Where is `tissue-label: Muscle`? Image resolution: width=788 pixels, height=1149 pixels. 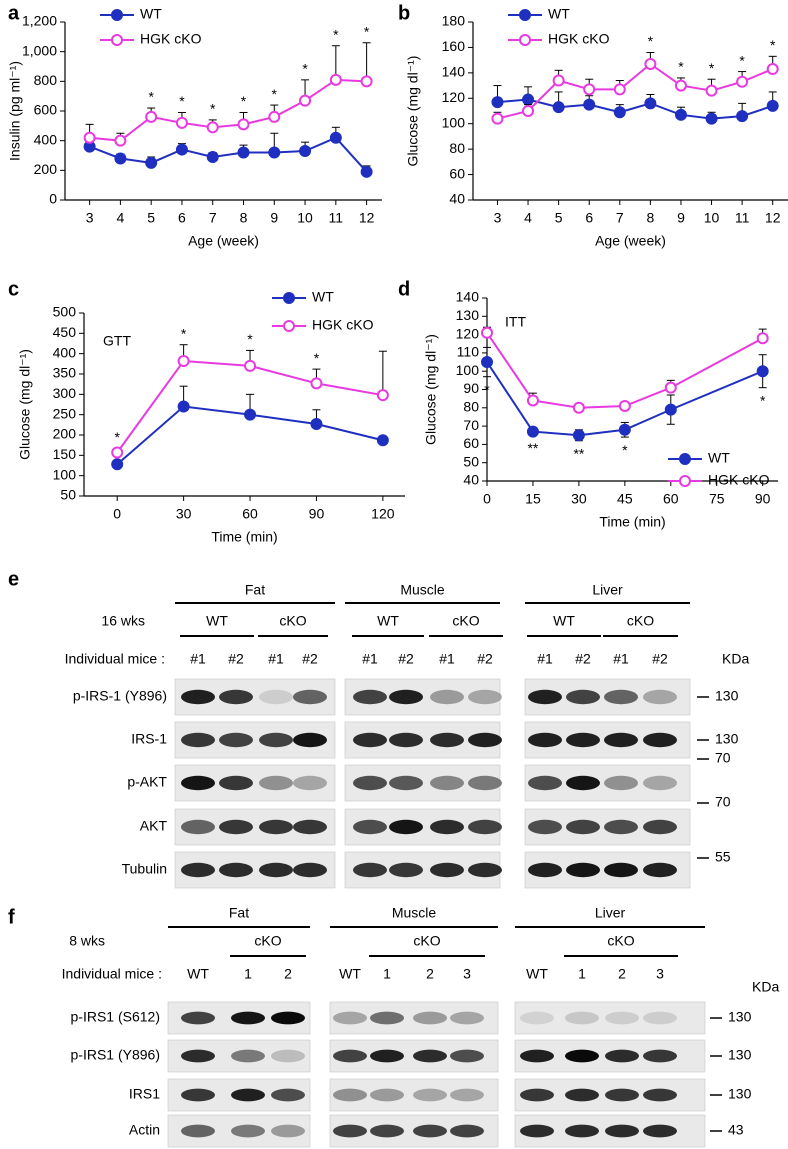
tissue-label: Muscle is located at coordinates (422, 590).